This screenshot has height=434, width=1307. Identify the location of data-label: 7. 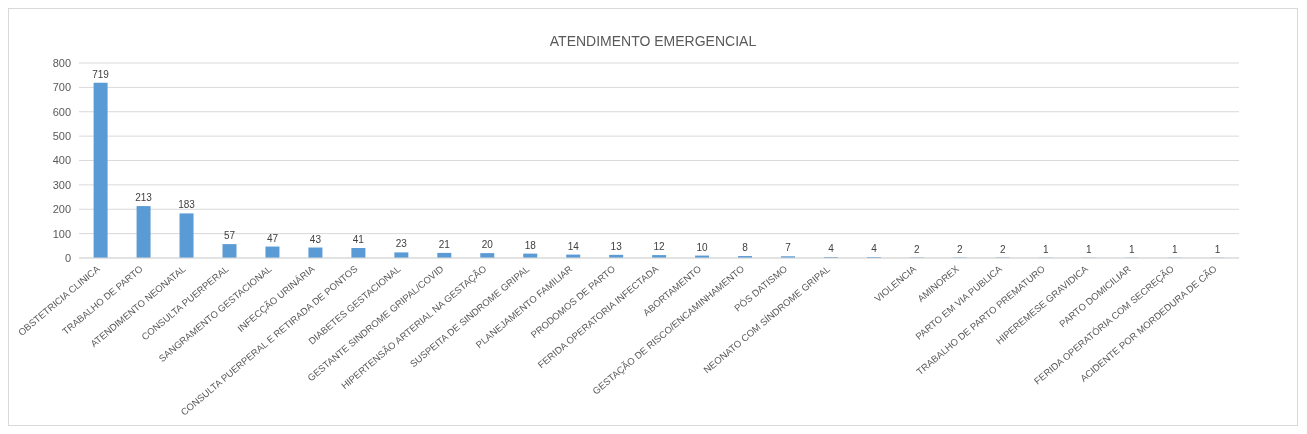
(788, 248).